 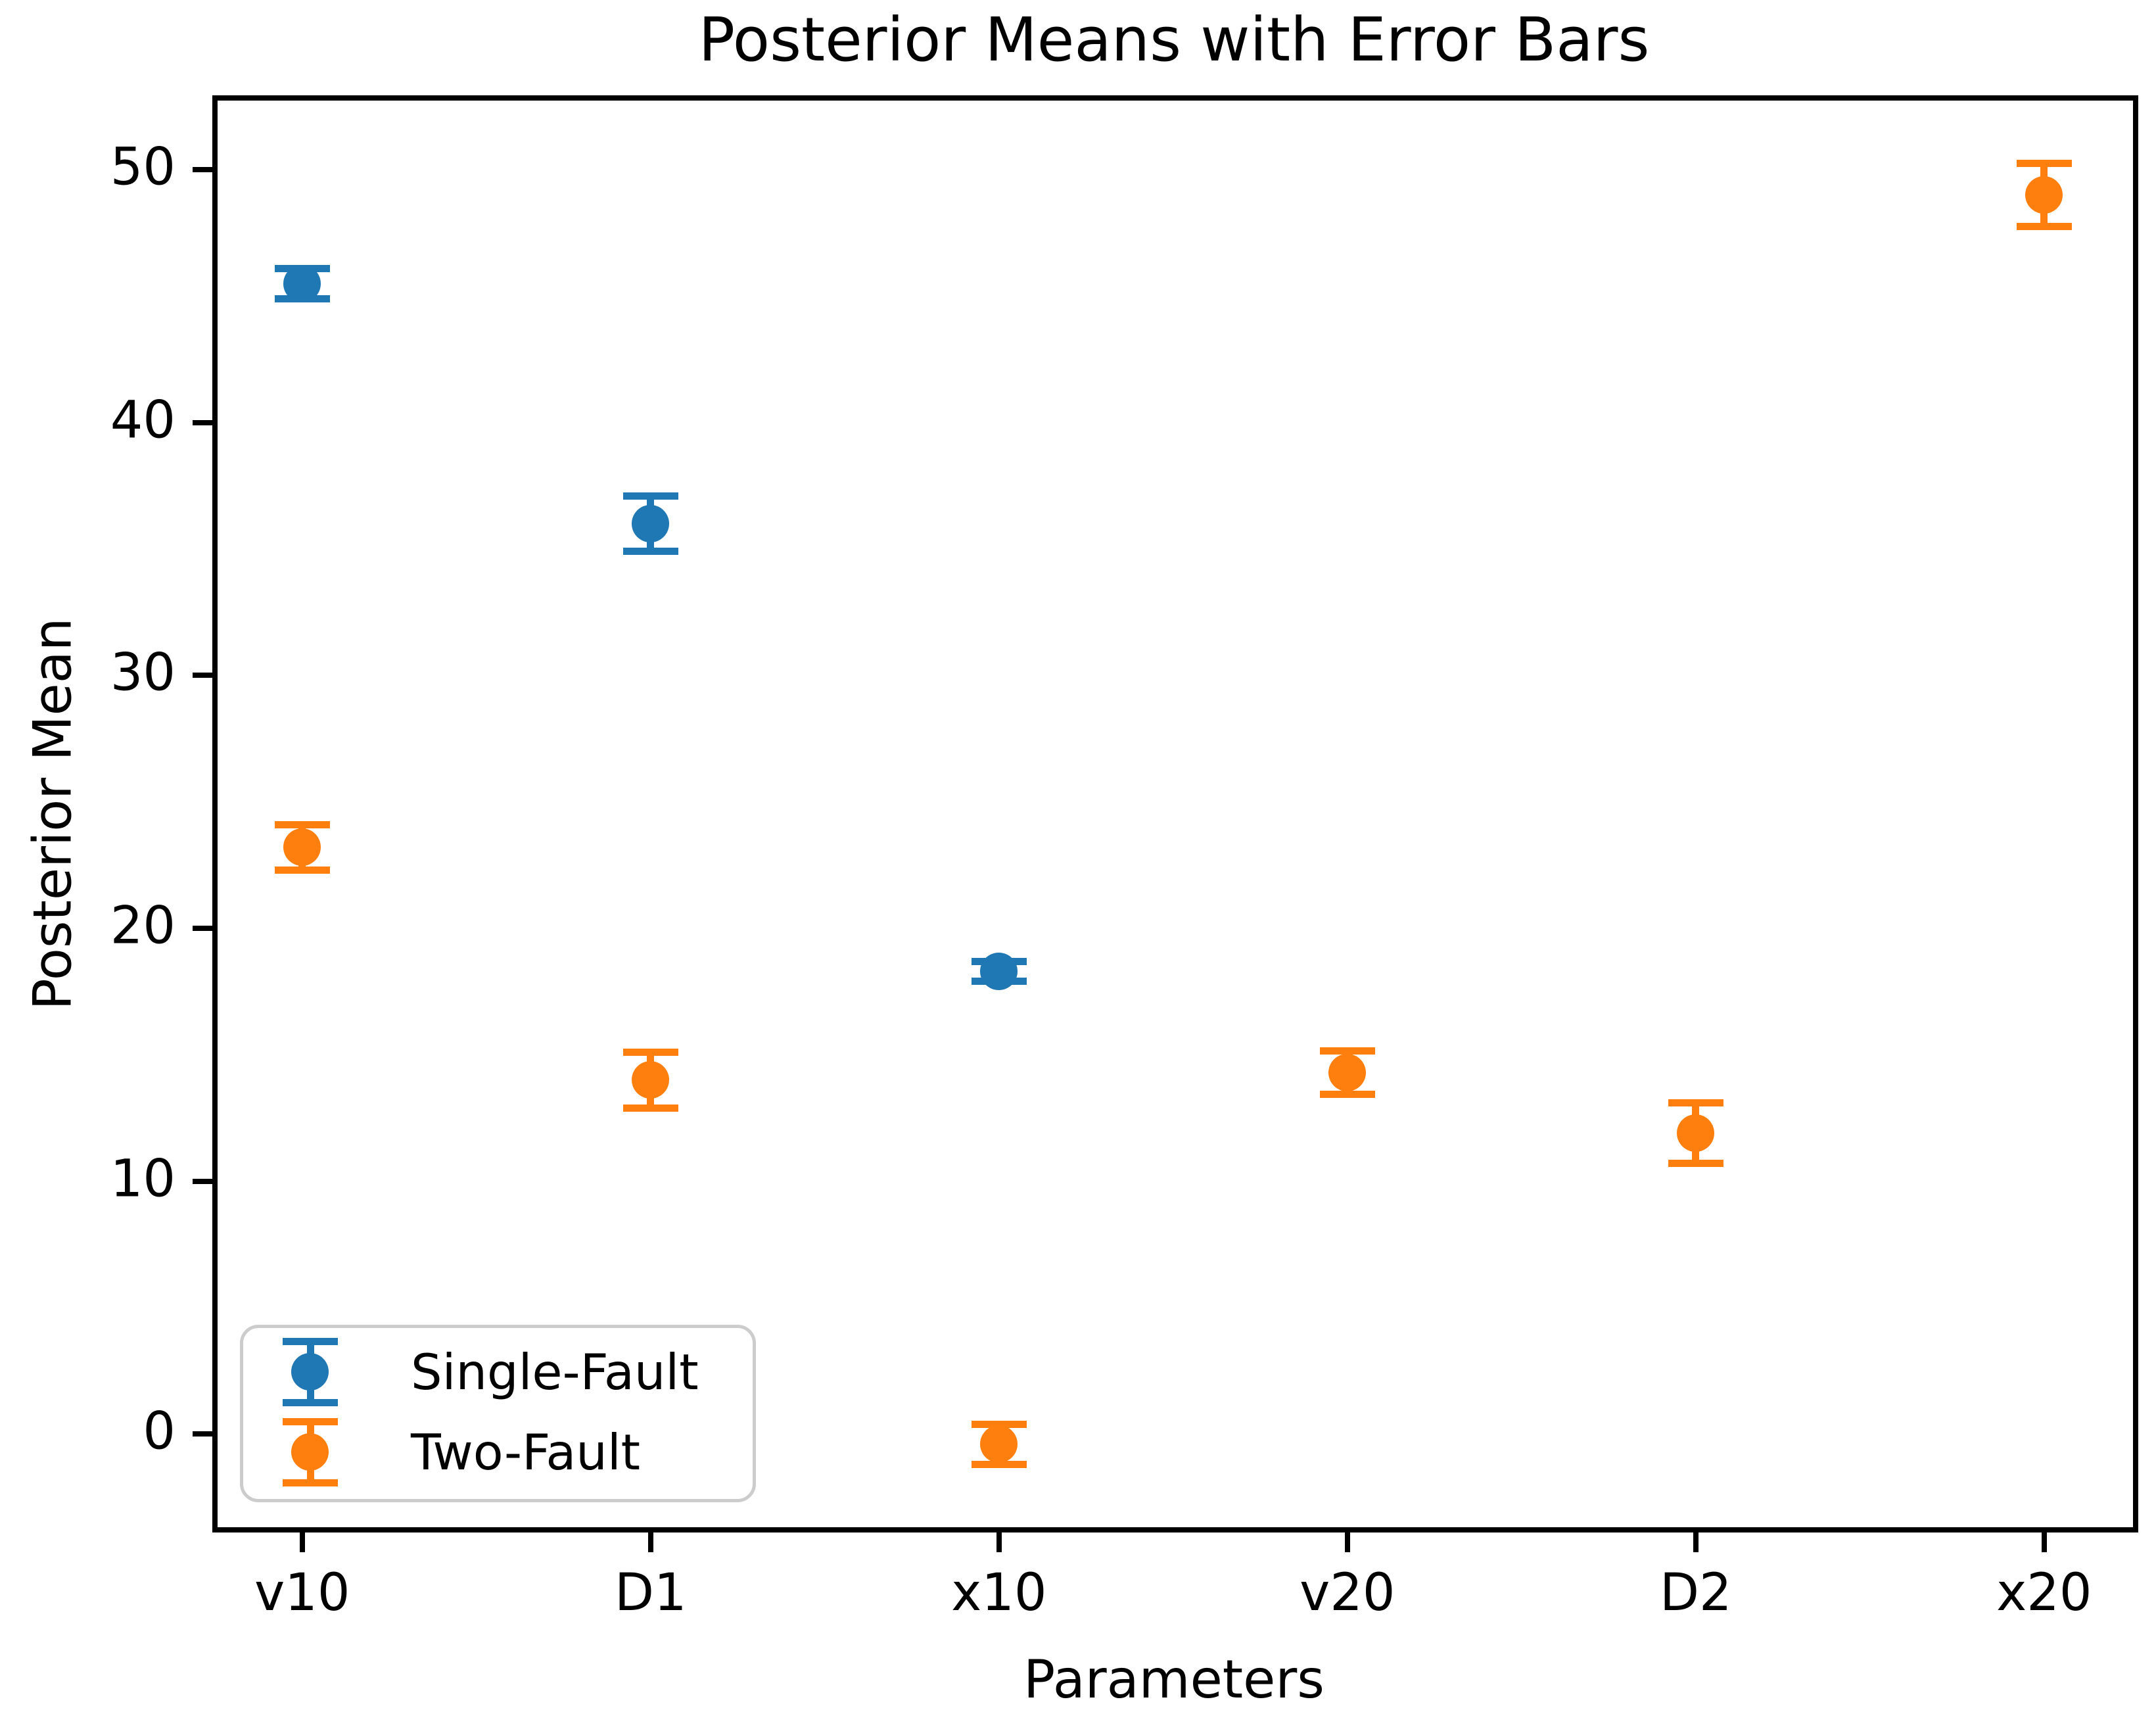 What do you see at coordinates (143, 420) in the screenshot?
I see `y-tick-label: 40` at bounding box center [143, 420].